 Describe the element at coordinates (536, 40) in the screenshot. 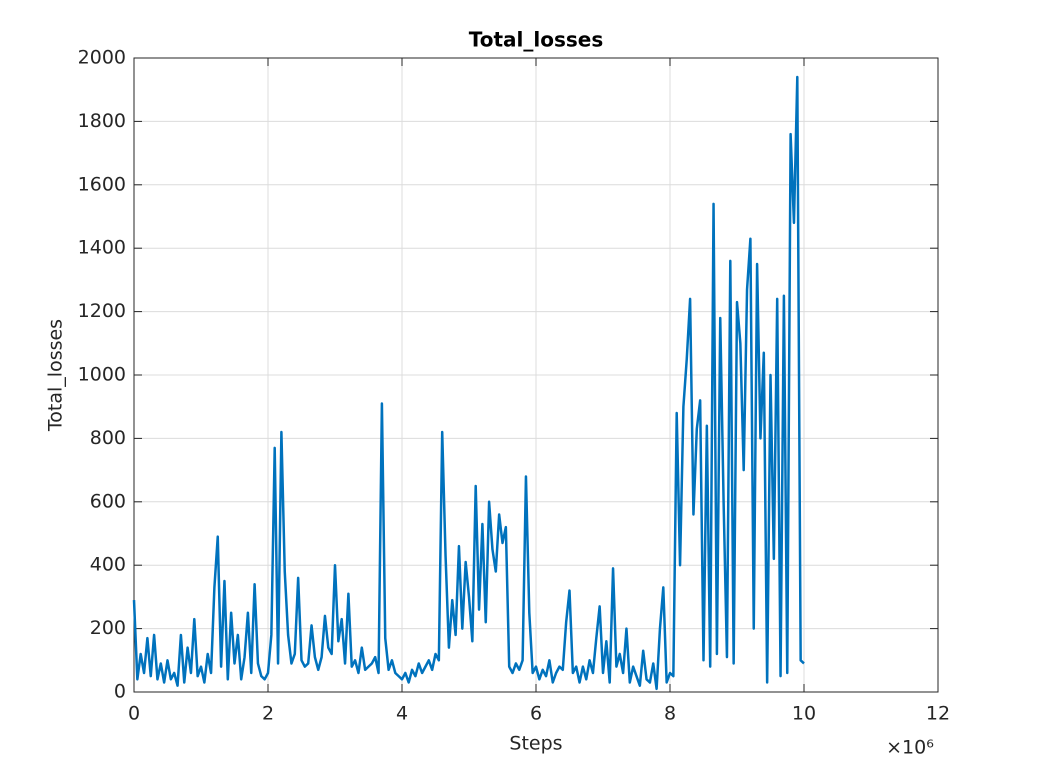

I see `chart-title: Total_losses` at that location.